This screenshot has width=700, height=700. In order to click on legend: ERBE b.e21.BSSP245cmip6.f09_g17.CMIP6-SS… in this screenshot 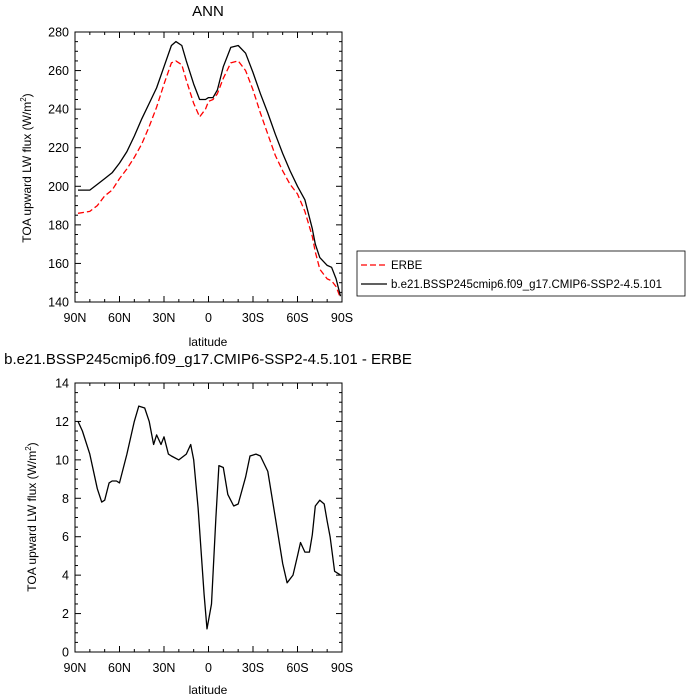, I will do `click(521, 273)`.